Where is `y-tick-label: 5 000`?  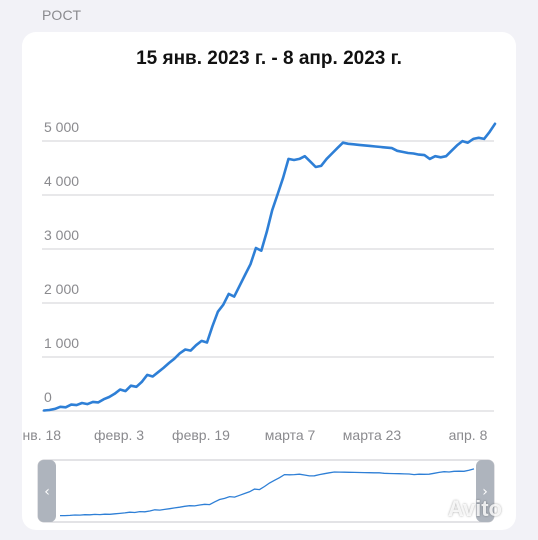
y-tick-label: 5 000 is located at coordinates (61, 127).